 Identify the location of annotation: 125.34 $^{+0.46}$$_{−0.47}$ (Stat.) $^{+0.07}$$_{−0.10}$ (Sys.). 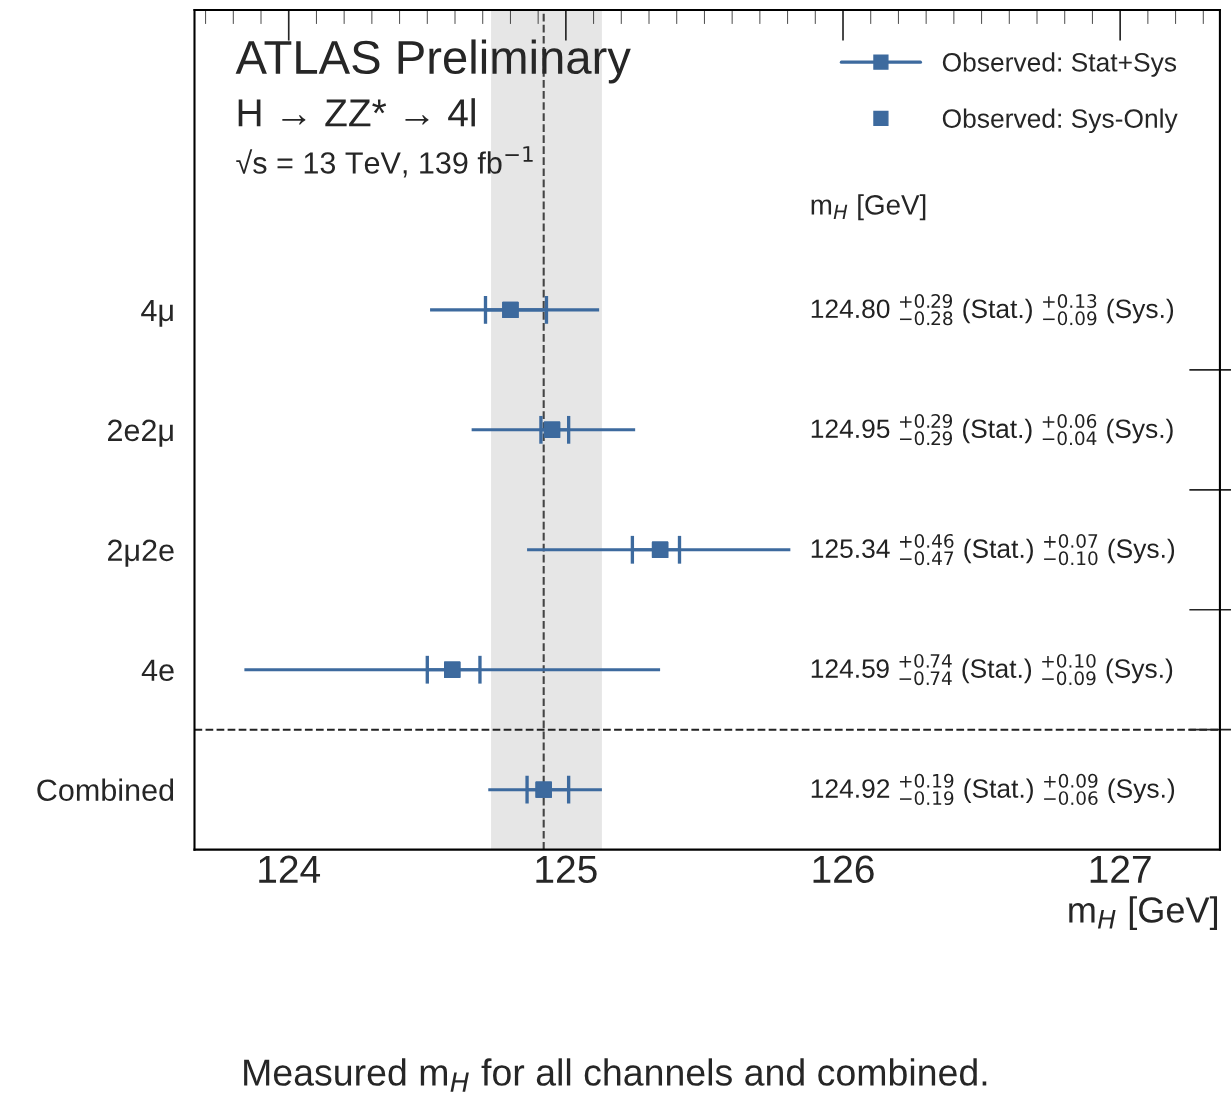
(993, 549).